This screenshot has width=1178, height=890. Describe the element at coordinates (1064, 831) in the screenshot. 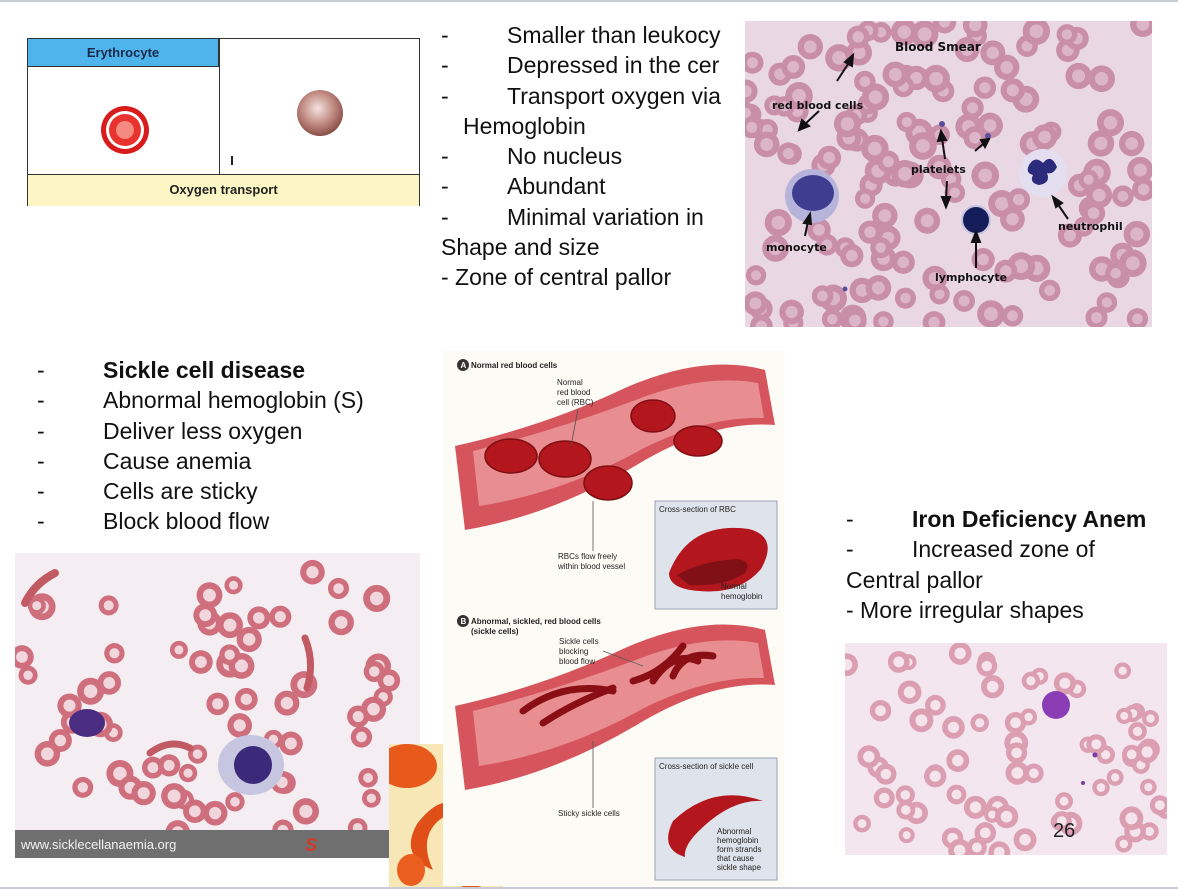

I see `page-number: 26` at that location.